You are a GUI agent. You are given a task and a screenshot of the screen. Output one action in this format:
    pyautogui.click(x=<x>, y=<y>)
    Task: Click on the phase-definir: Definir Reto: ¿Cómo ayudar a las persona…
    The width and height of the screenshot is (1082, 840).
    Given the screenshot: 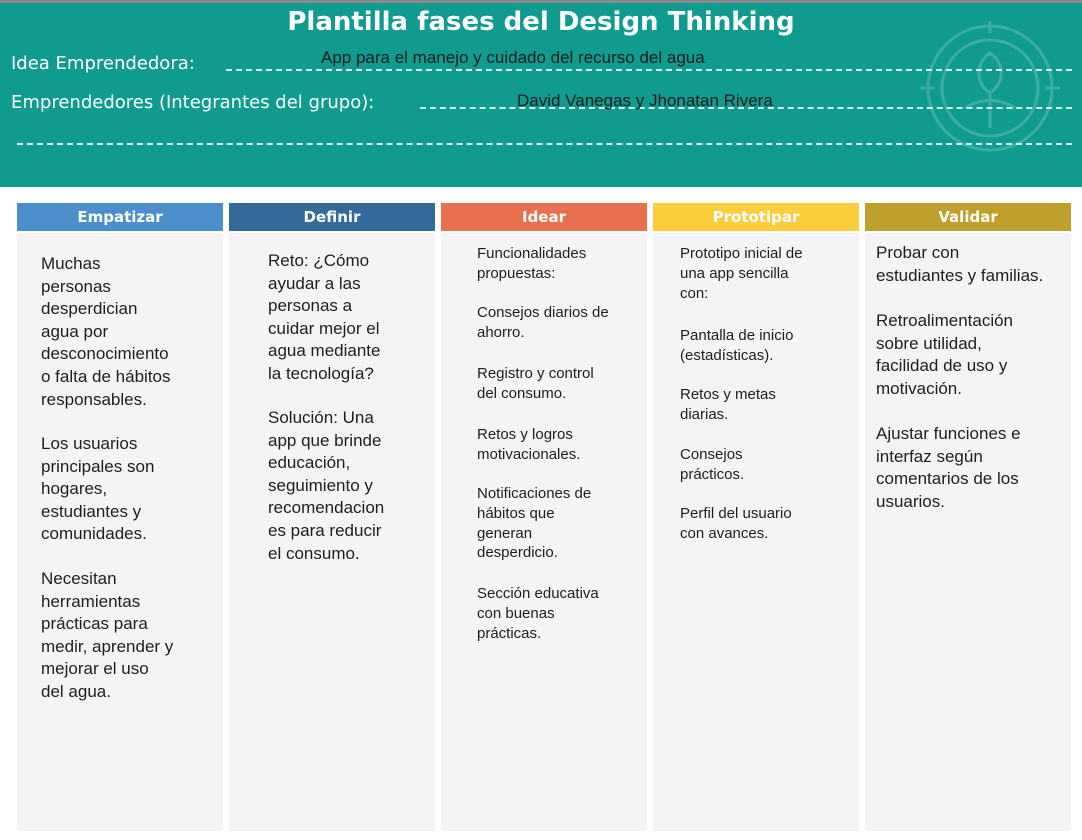 What is the action you would take?
    pyautogui.click(x=332, y=517)
    